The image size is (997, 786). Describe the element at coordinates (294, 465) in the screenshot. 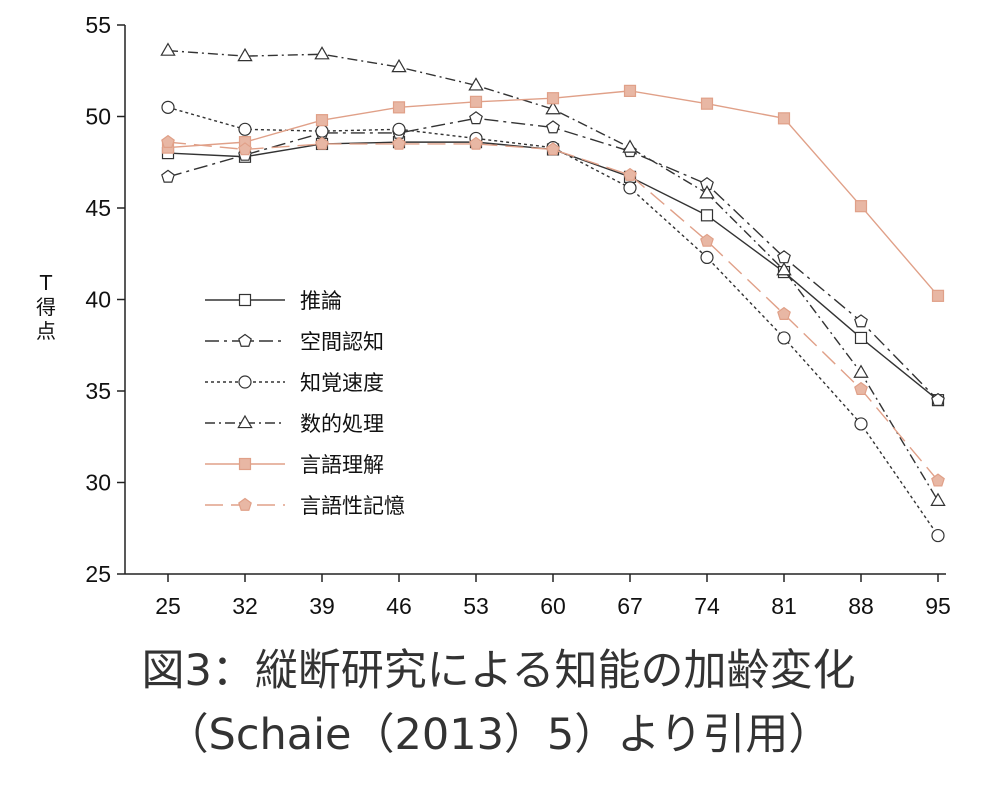

I see `legend-item: 言語理解` at that location.